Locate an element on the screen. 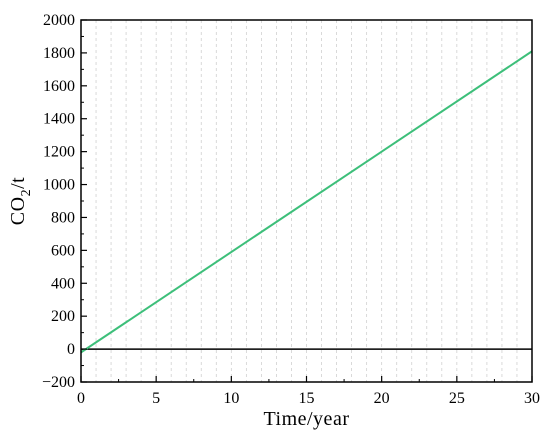  y-axis-title: CO2/t is located at coordinates (20, 201).